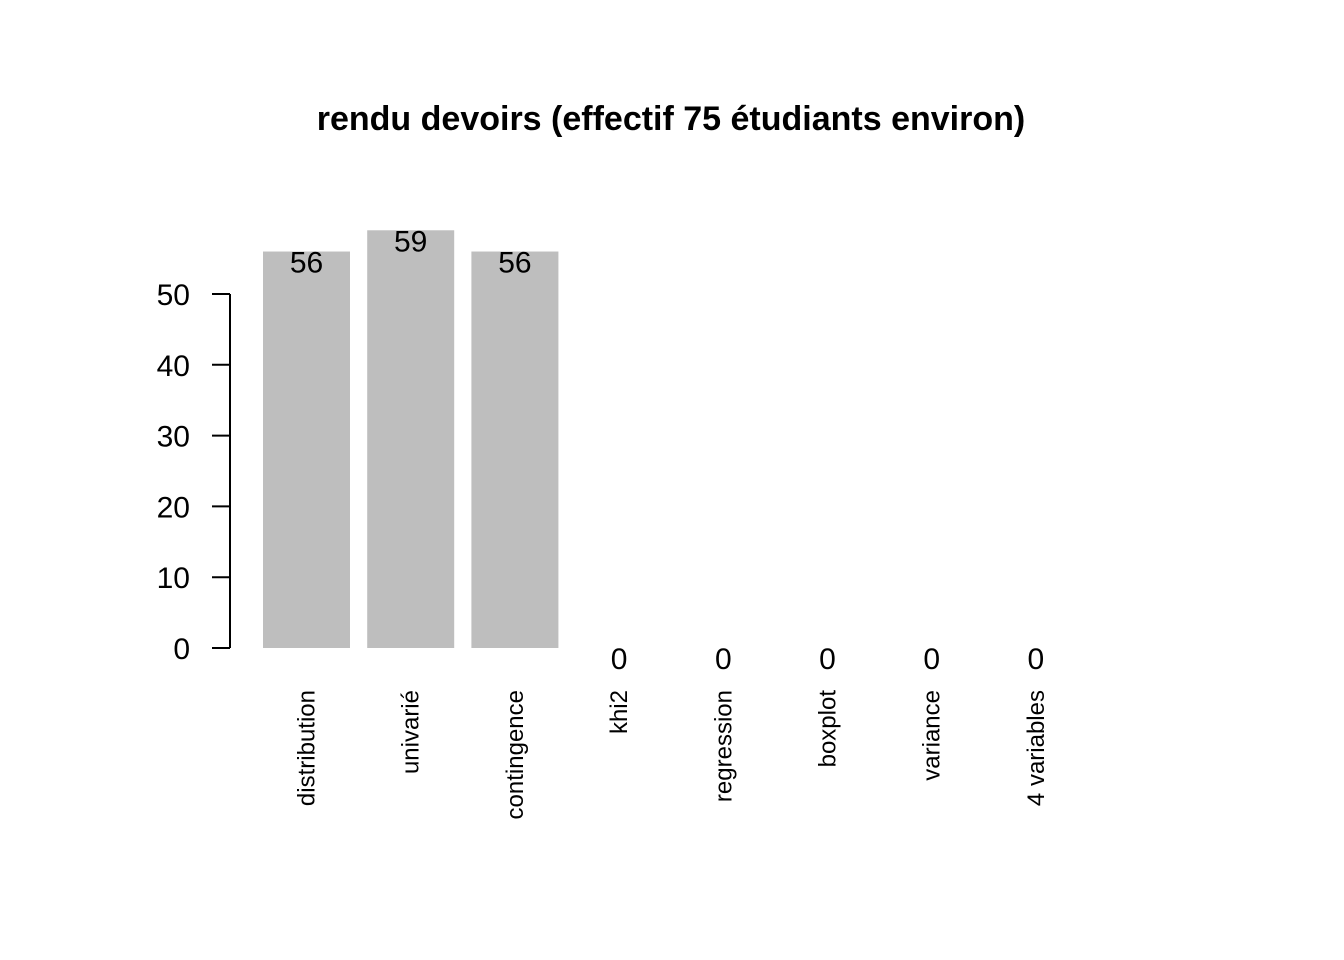  I want to click on category-label: contingence, so click(515, 754).